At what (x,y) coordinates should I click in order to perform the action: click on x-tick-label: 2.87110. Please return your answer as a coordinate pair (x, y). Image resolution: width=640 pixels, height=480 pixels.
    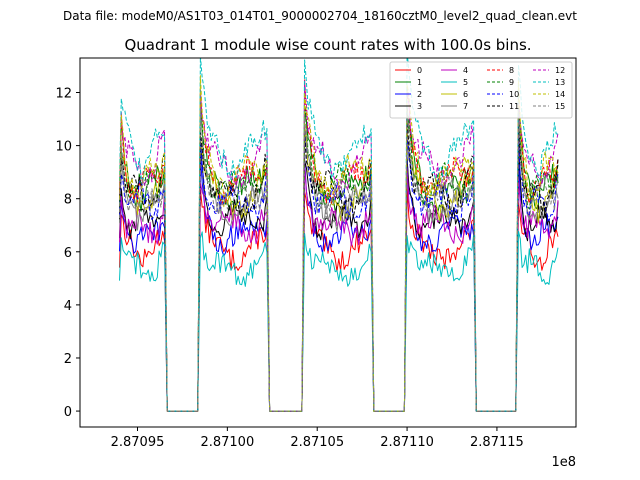
    Looking at the image, I should click on (407, 442).